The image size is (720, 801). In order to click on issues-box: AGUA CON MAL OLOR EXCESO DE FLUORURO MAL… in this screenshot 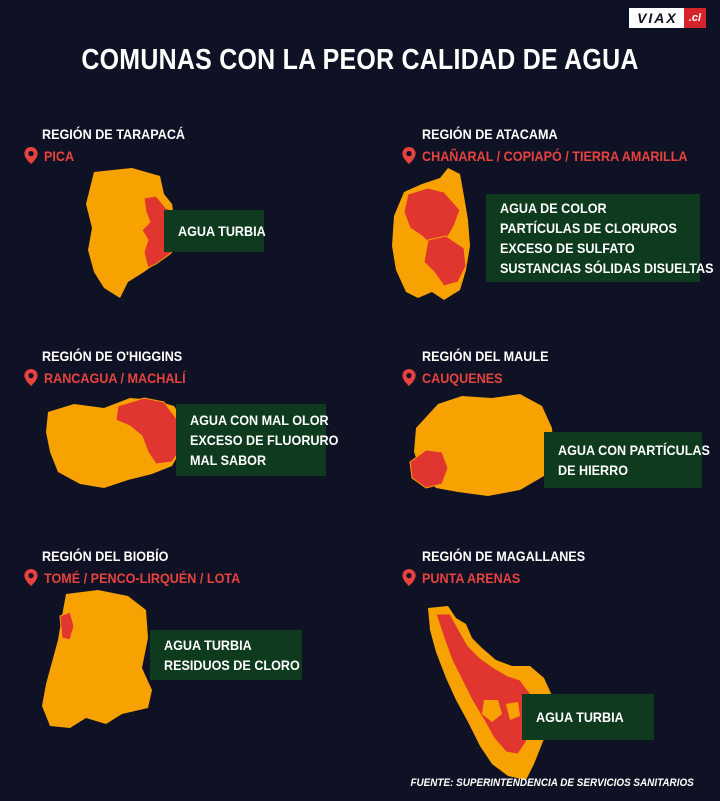, I will do `click(257, 440)`.